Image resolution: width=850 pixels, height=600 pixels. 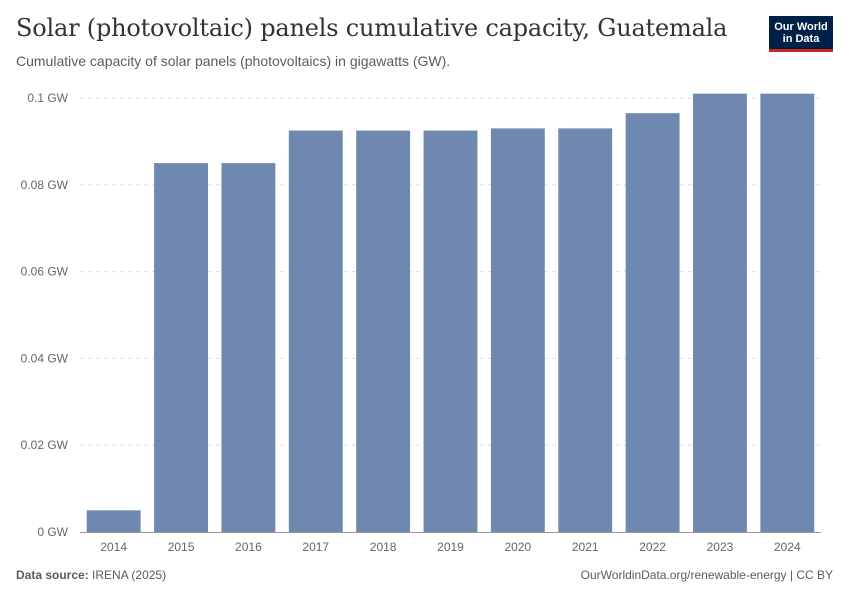 What do you see at coordinates (720, 547) in the screenshot?
I see `x-tick-label: 2023` at bounding box center [720, 547].